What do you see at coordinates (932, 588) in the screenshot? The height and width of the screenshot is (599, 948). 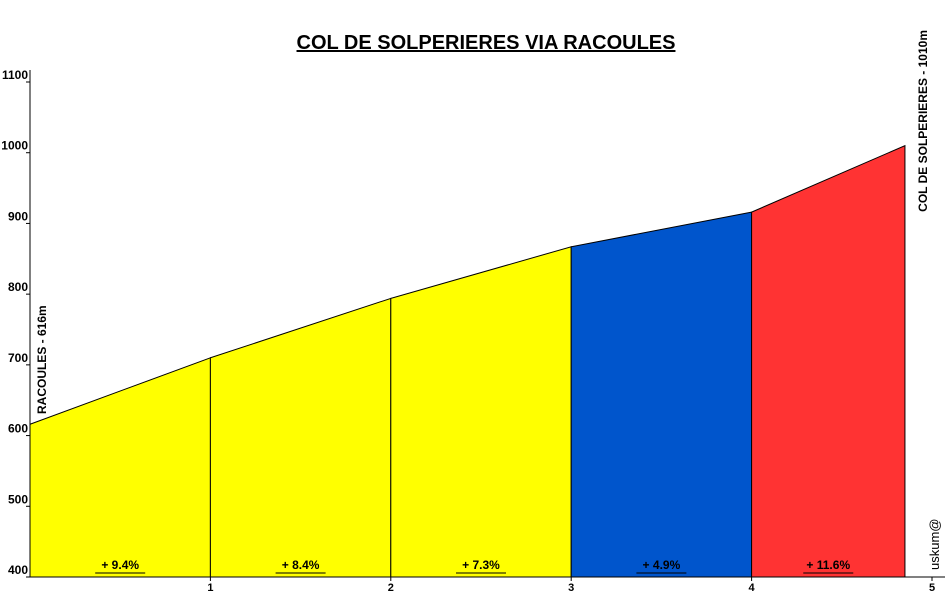 I see `x-tick-label: 5` at bounding box center [932, 588].